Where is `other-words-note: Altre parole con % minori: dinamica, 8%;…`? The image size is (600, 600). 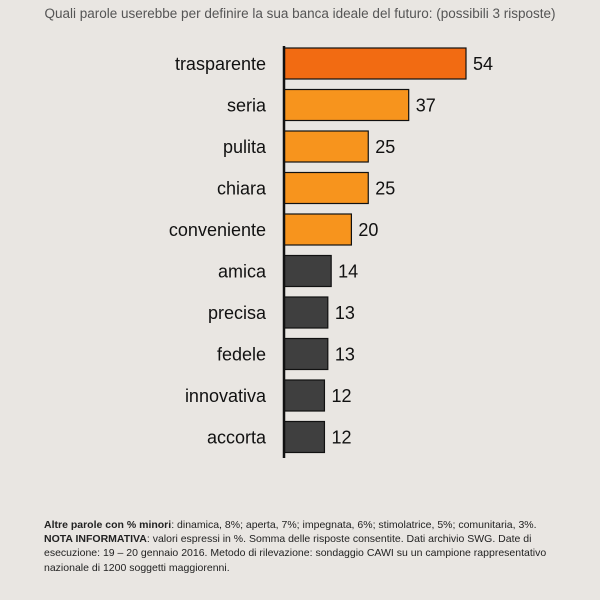 other-words-note: Altre parole con % minori: dinamica, 8%;… is located at coordinates (310, 525).